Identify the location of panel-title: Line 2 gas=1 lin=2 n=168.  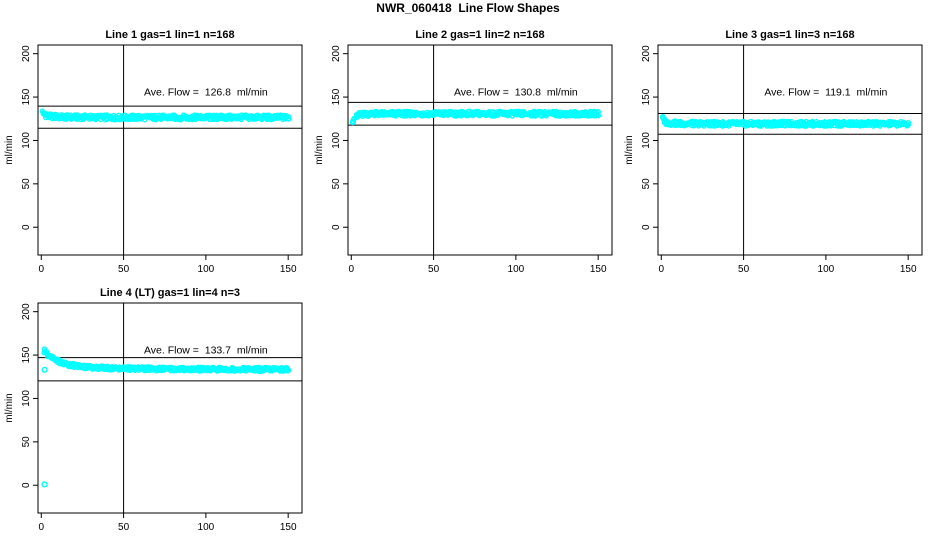
(479, 35).